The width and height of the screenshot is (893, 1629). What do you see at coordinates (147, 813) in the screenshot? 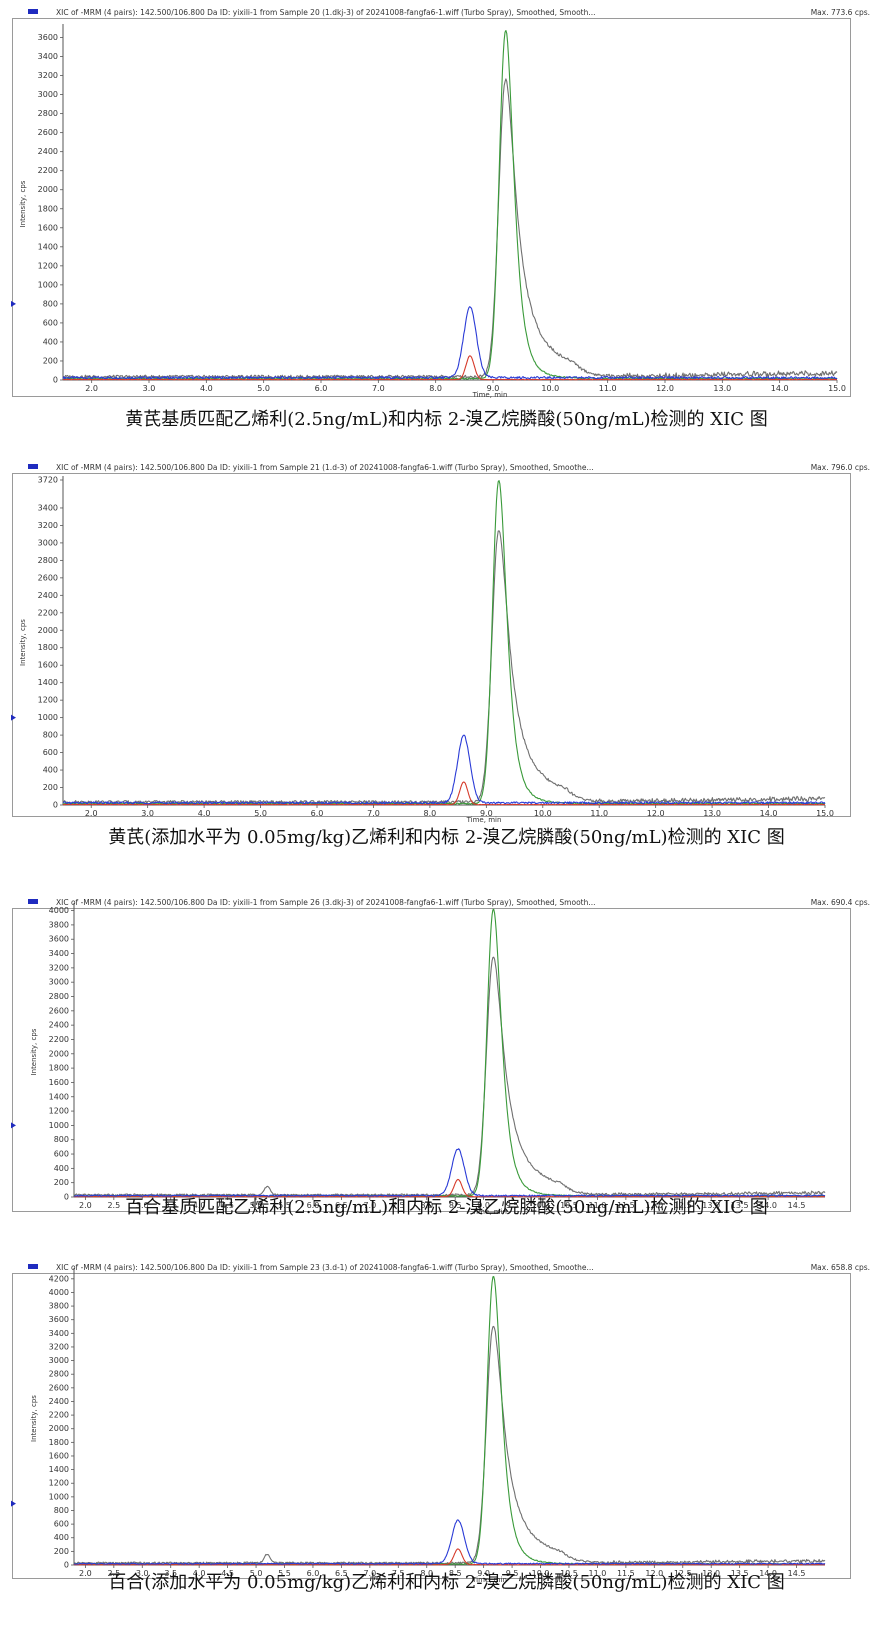
I see `x-tick-label: 3.0` at bounding box center [147, 813].